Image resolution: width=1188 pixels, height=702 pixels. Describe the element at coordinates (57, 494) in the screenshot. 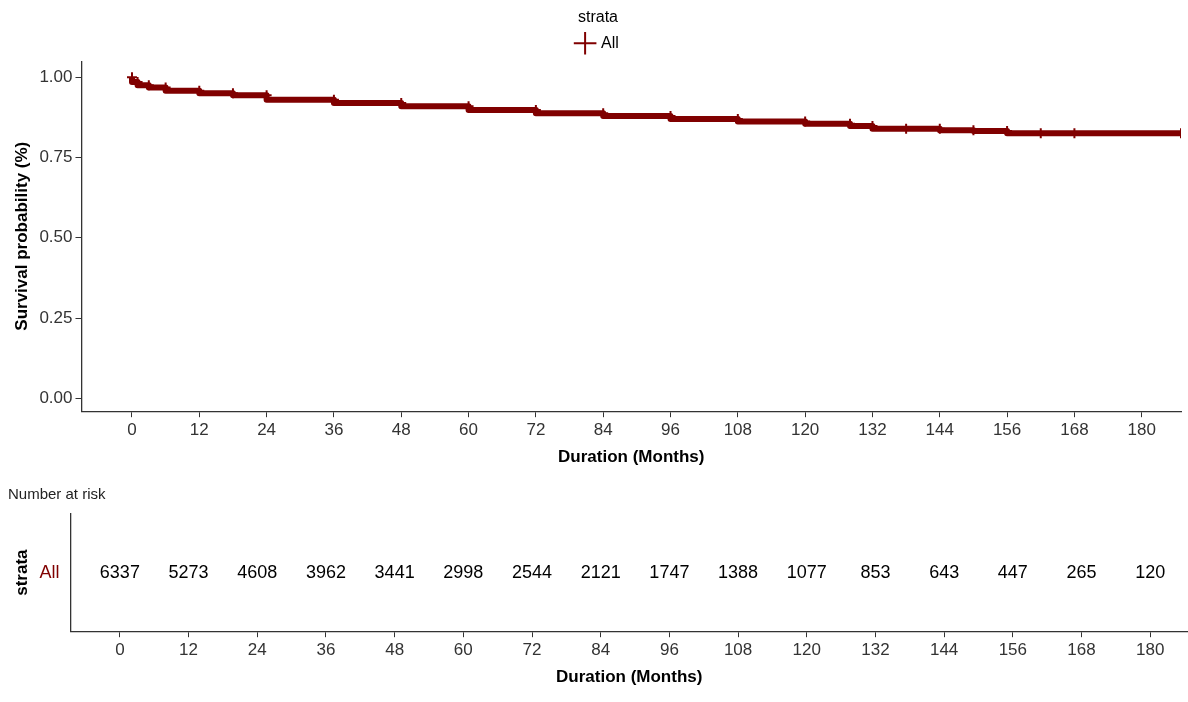

I see `chart-title: Number at risk` at that location.